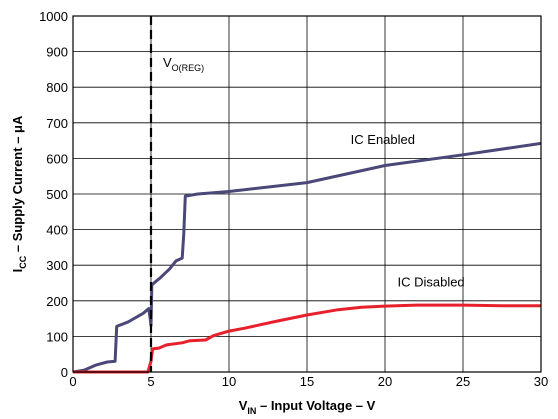 The image size is (558, 419). What do you see at coordinates (57, 230) in the screenshot?
I see `y-tick-label: 400` at bounding box center [57, 230].